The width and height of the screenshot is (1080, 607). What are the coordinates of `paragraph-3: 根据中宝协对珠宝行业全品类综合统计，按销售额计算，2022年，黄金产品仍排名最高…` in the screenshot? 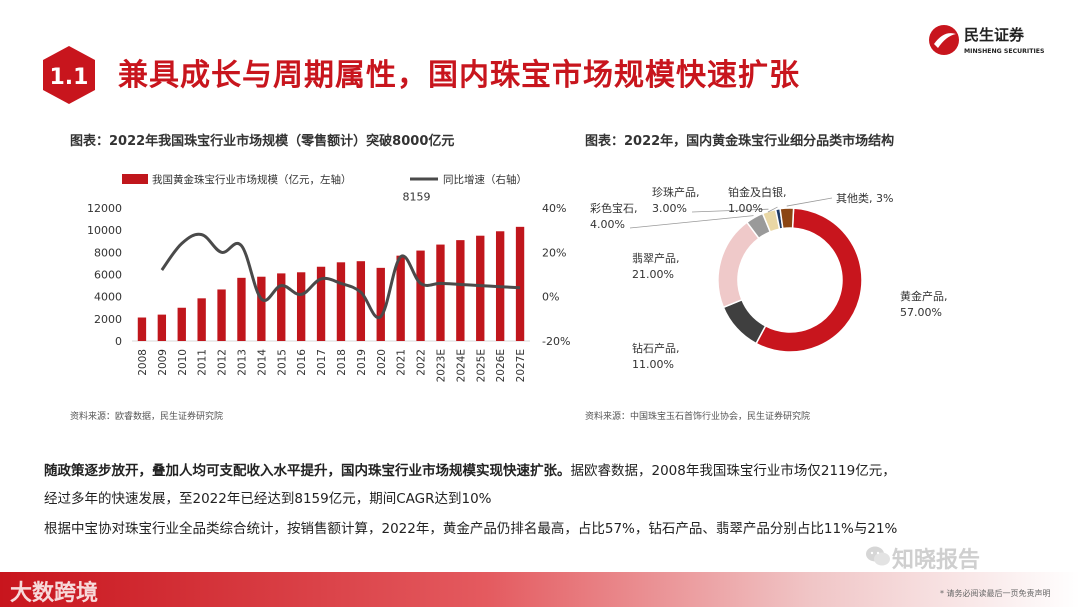 It's located at (471, 529).